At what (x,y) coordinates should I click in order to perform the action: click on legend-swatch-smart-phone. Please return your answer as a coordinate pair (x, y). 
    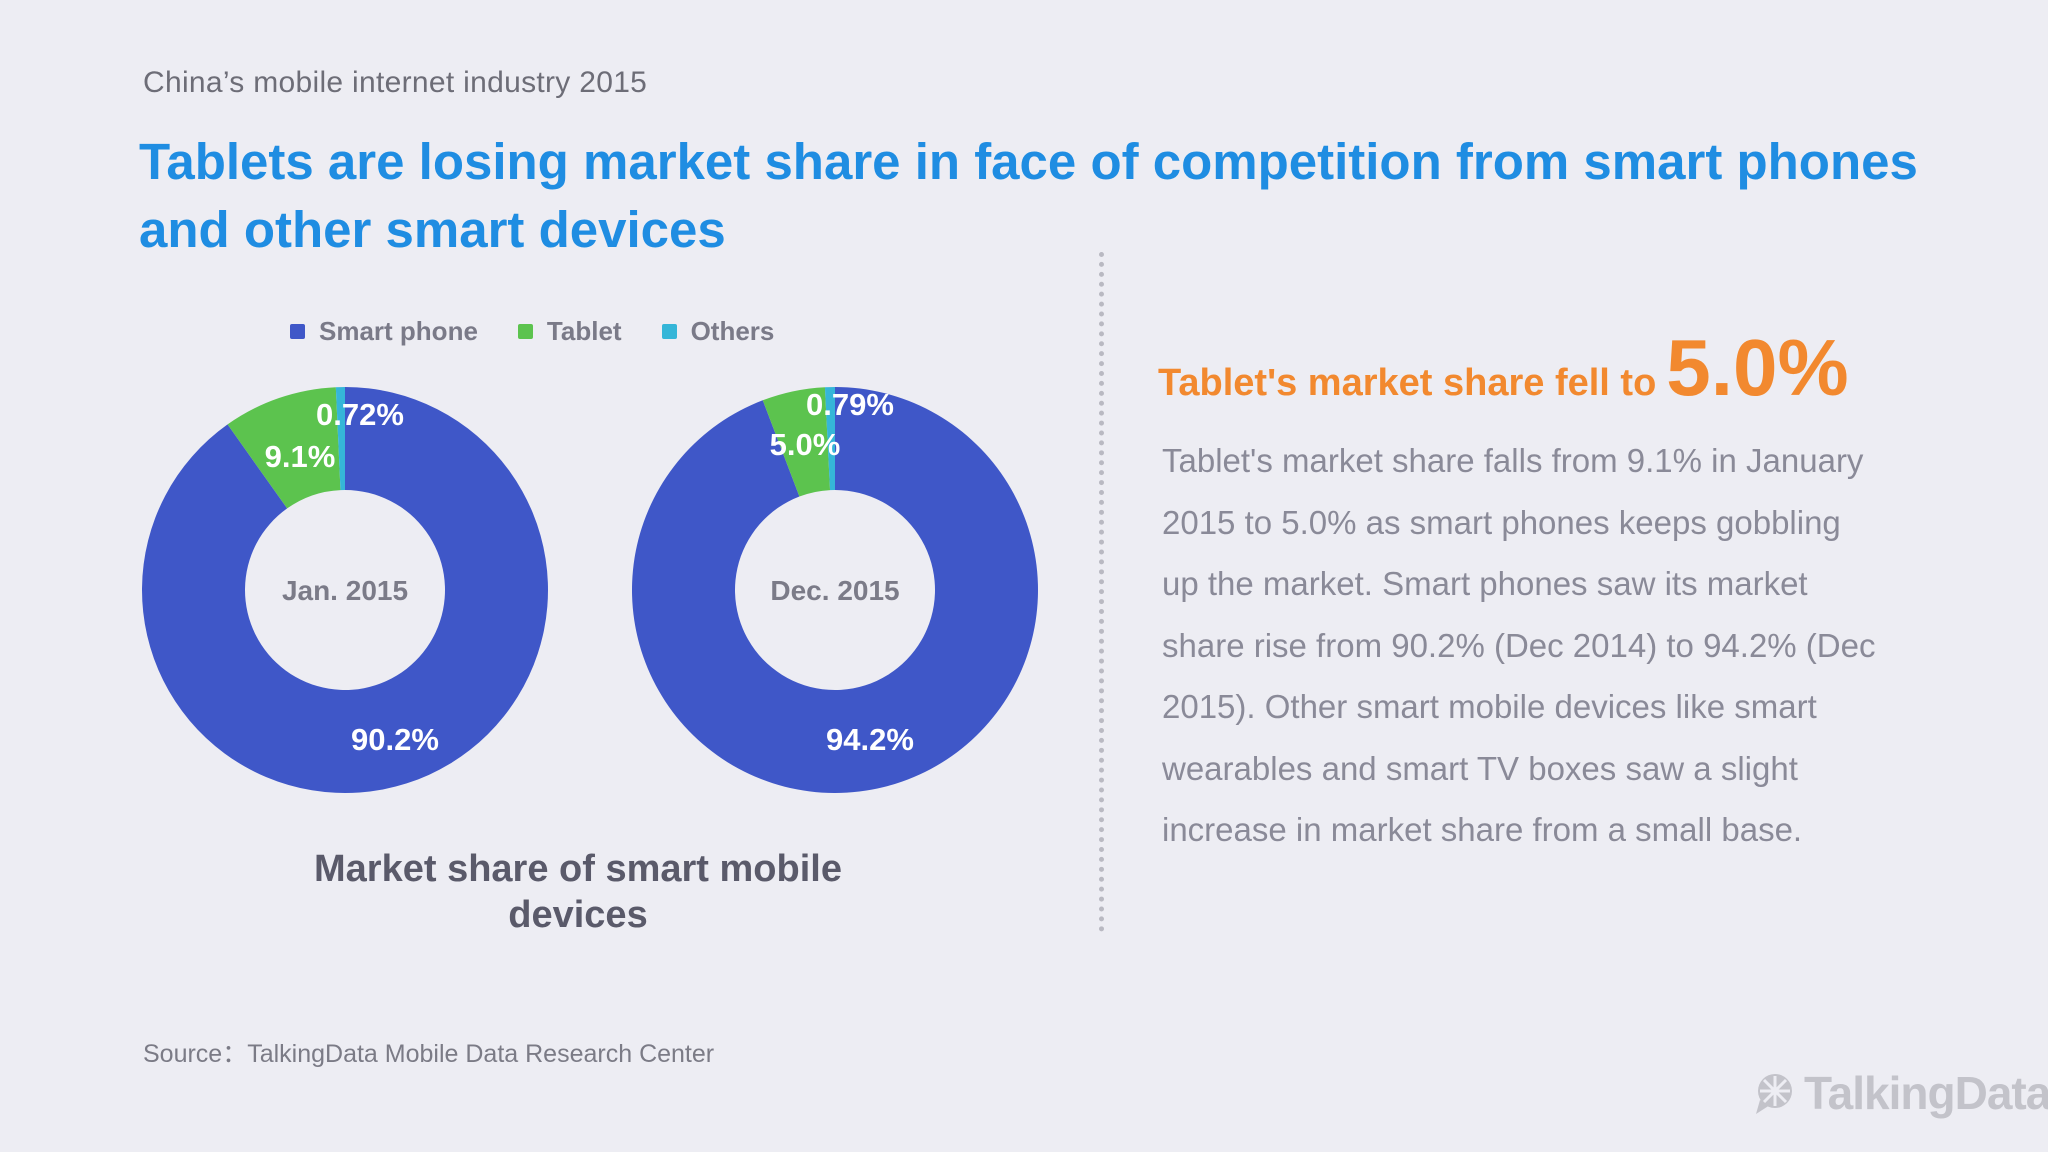
    Looking at the image, I should click on (297, 331).